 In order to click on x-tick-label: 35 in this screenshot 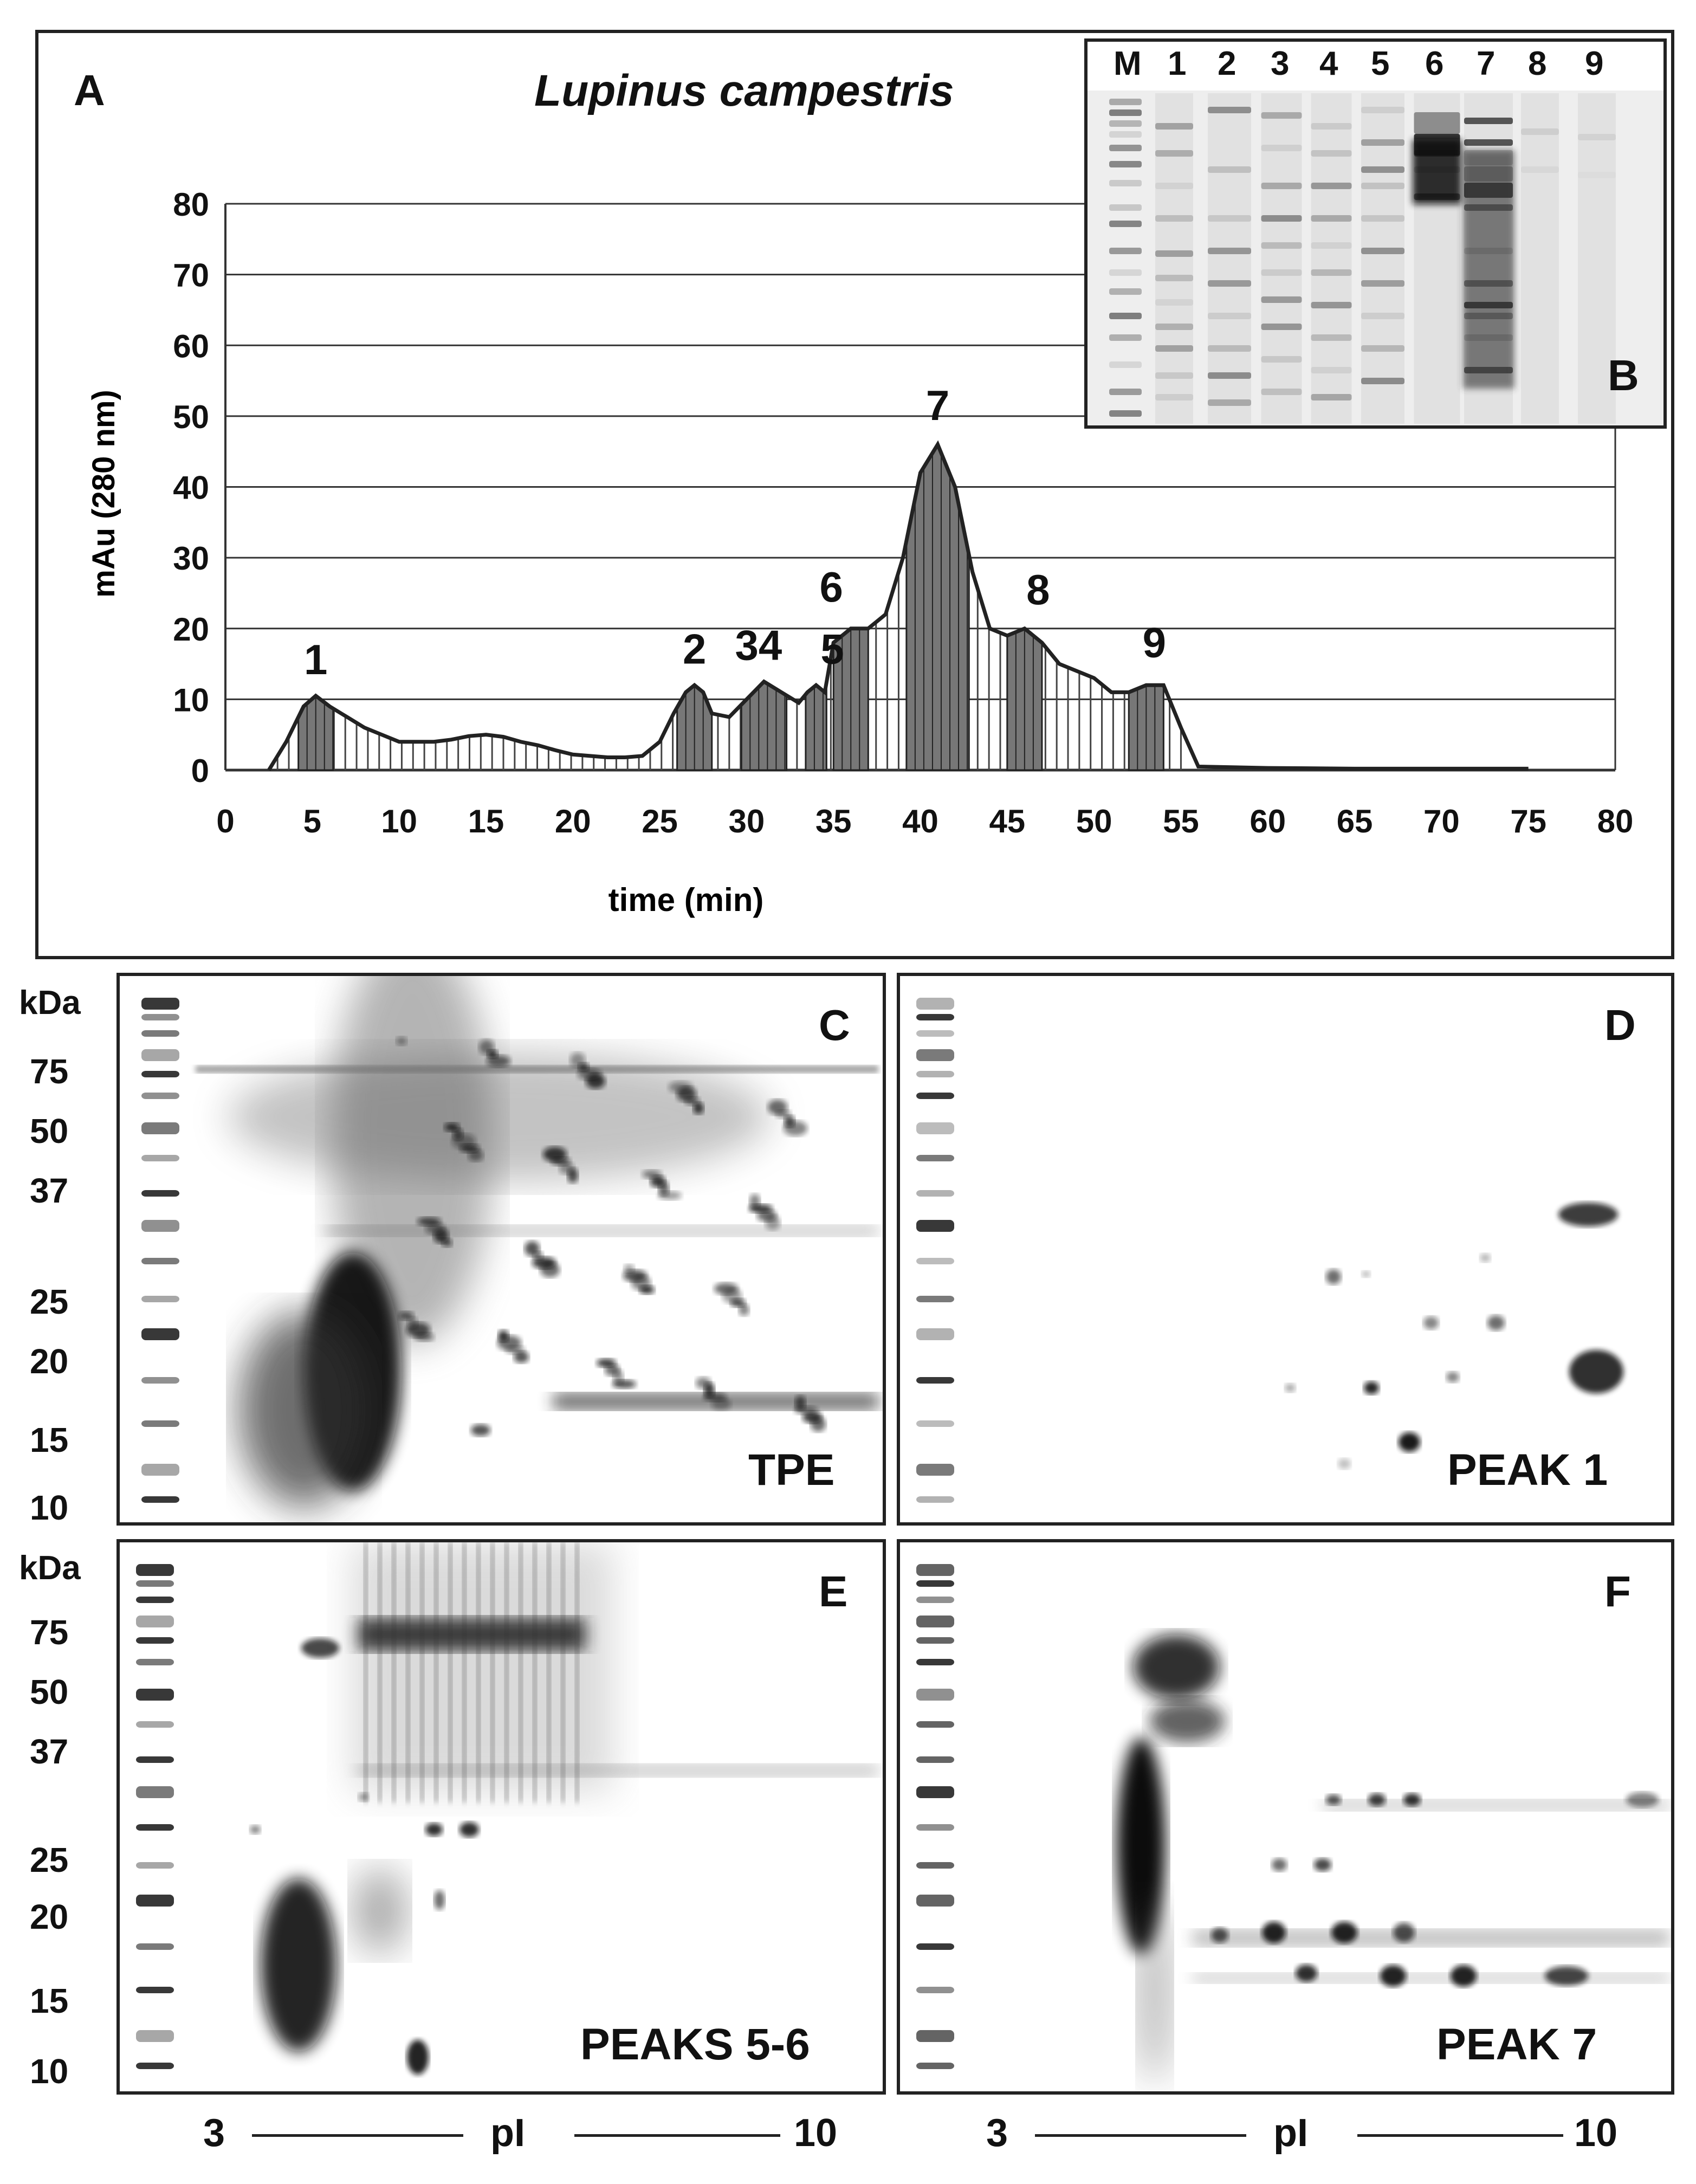, I will do `click(833, 821)`.